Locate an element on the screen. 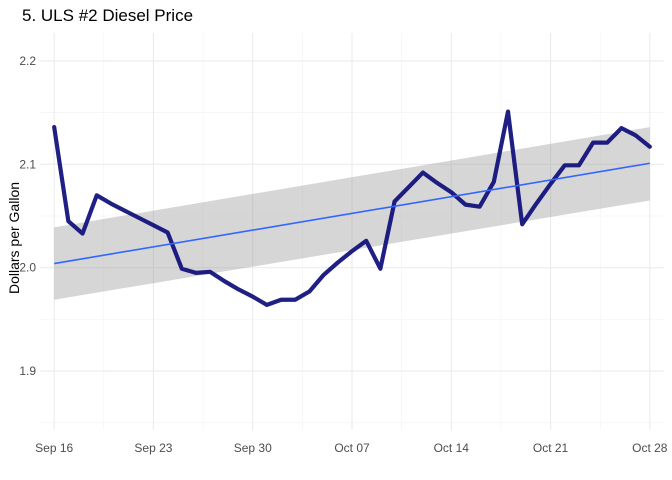  y-tick-label: 2.1 is located at coordinates (27, 164).